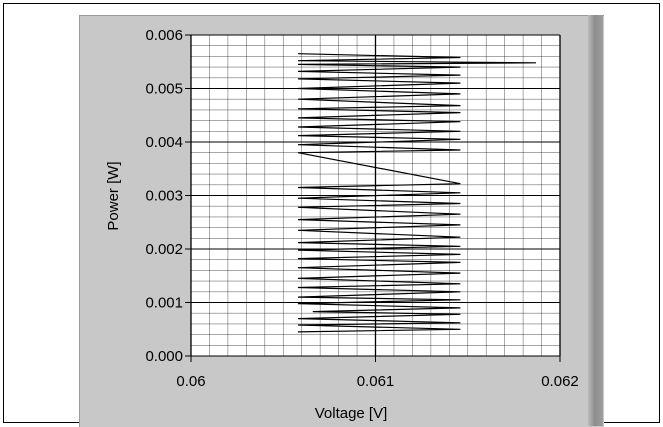 The width and height of the screenshot is (663, 427). Describe the element at coordinates (113, 195) in the screenshot. I see `y-axis-label: Power [W]` at that location.